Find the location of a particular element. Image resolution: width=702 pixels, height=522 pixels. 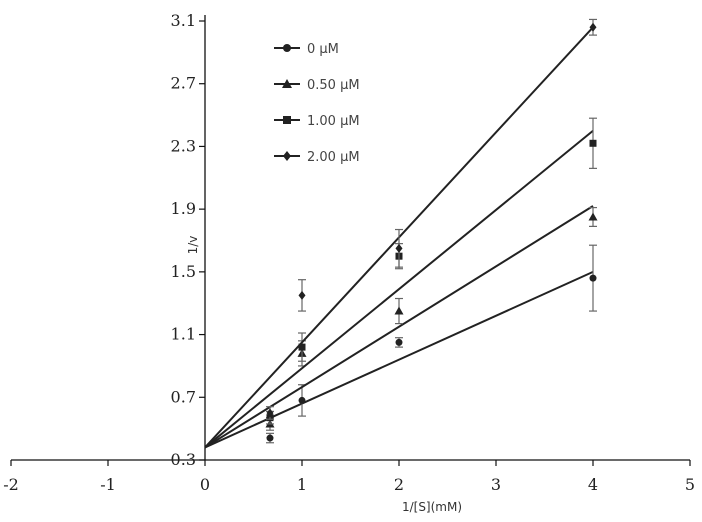

x-tick-label: 1 is located at coordinates (302, 484).